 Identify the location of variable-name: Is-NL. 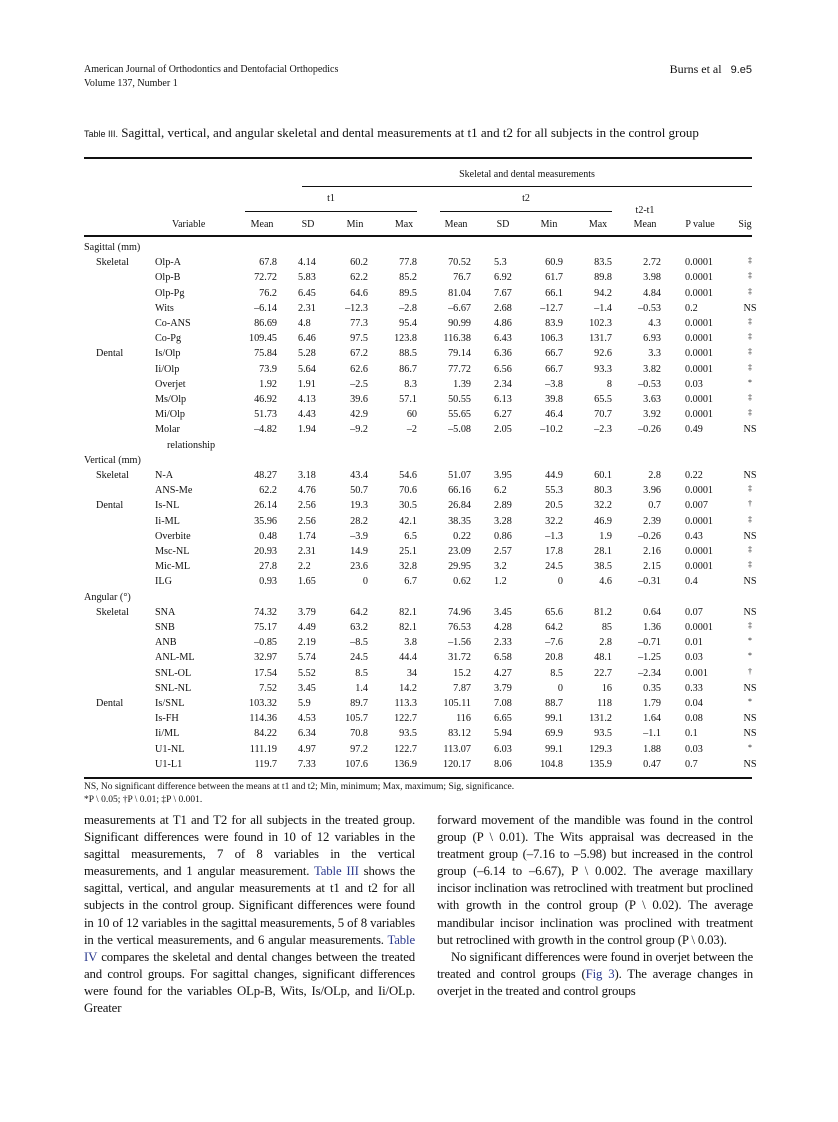
(167, 506).